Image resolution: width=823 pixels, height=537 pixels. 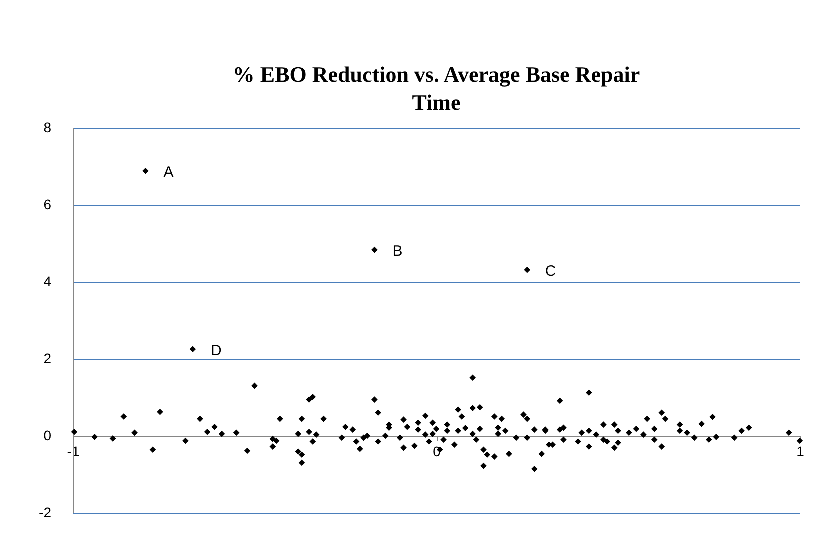 I want to click on annotation: C, so click(x=550, y=271).